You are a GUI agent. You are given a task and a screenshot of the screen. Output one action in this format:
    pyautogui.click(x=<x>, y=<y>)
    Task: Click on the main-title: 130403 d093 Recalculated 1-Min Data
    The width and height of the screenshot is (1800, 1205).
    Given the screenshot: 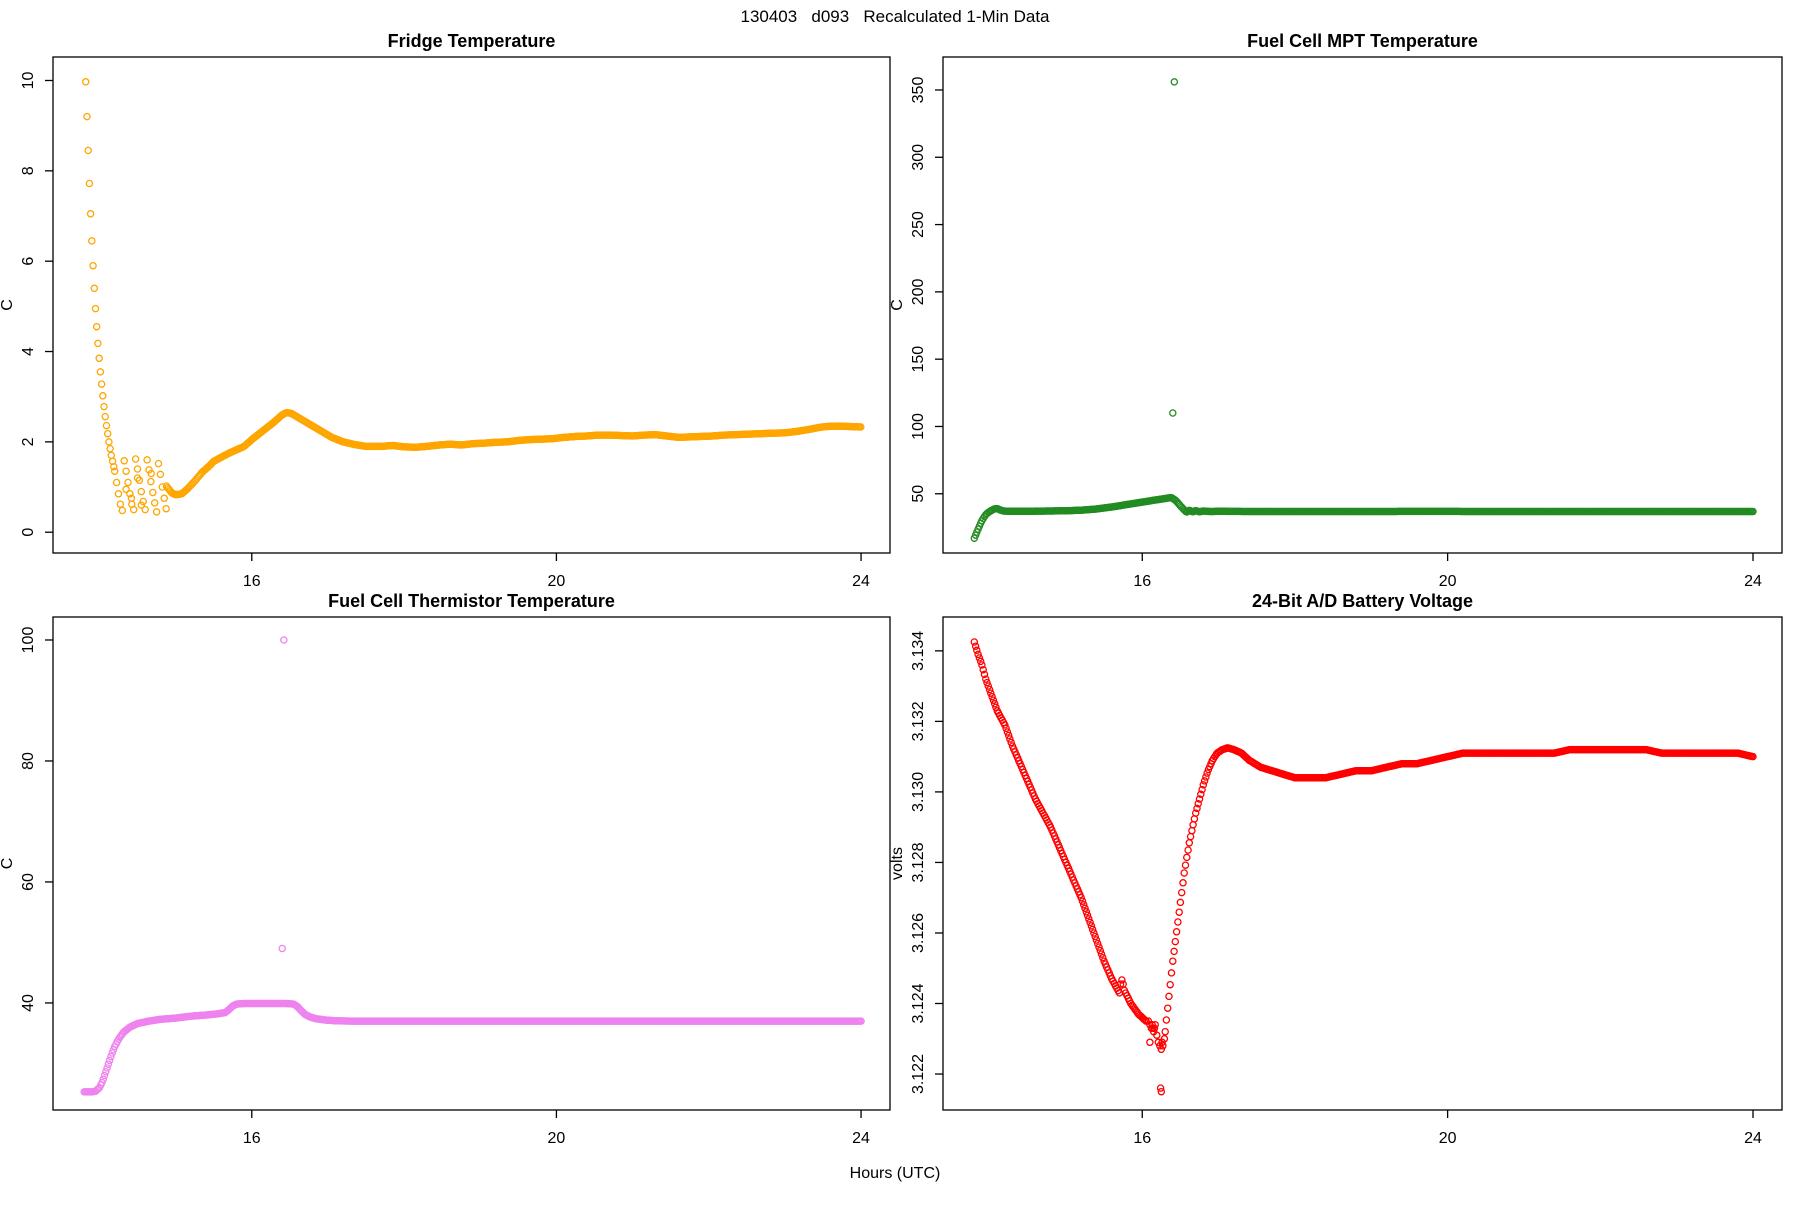 What is the action you would take?
    pyautogui.click(x=895, y=16)
    